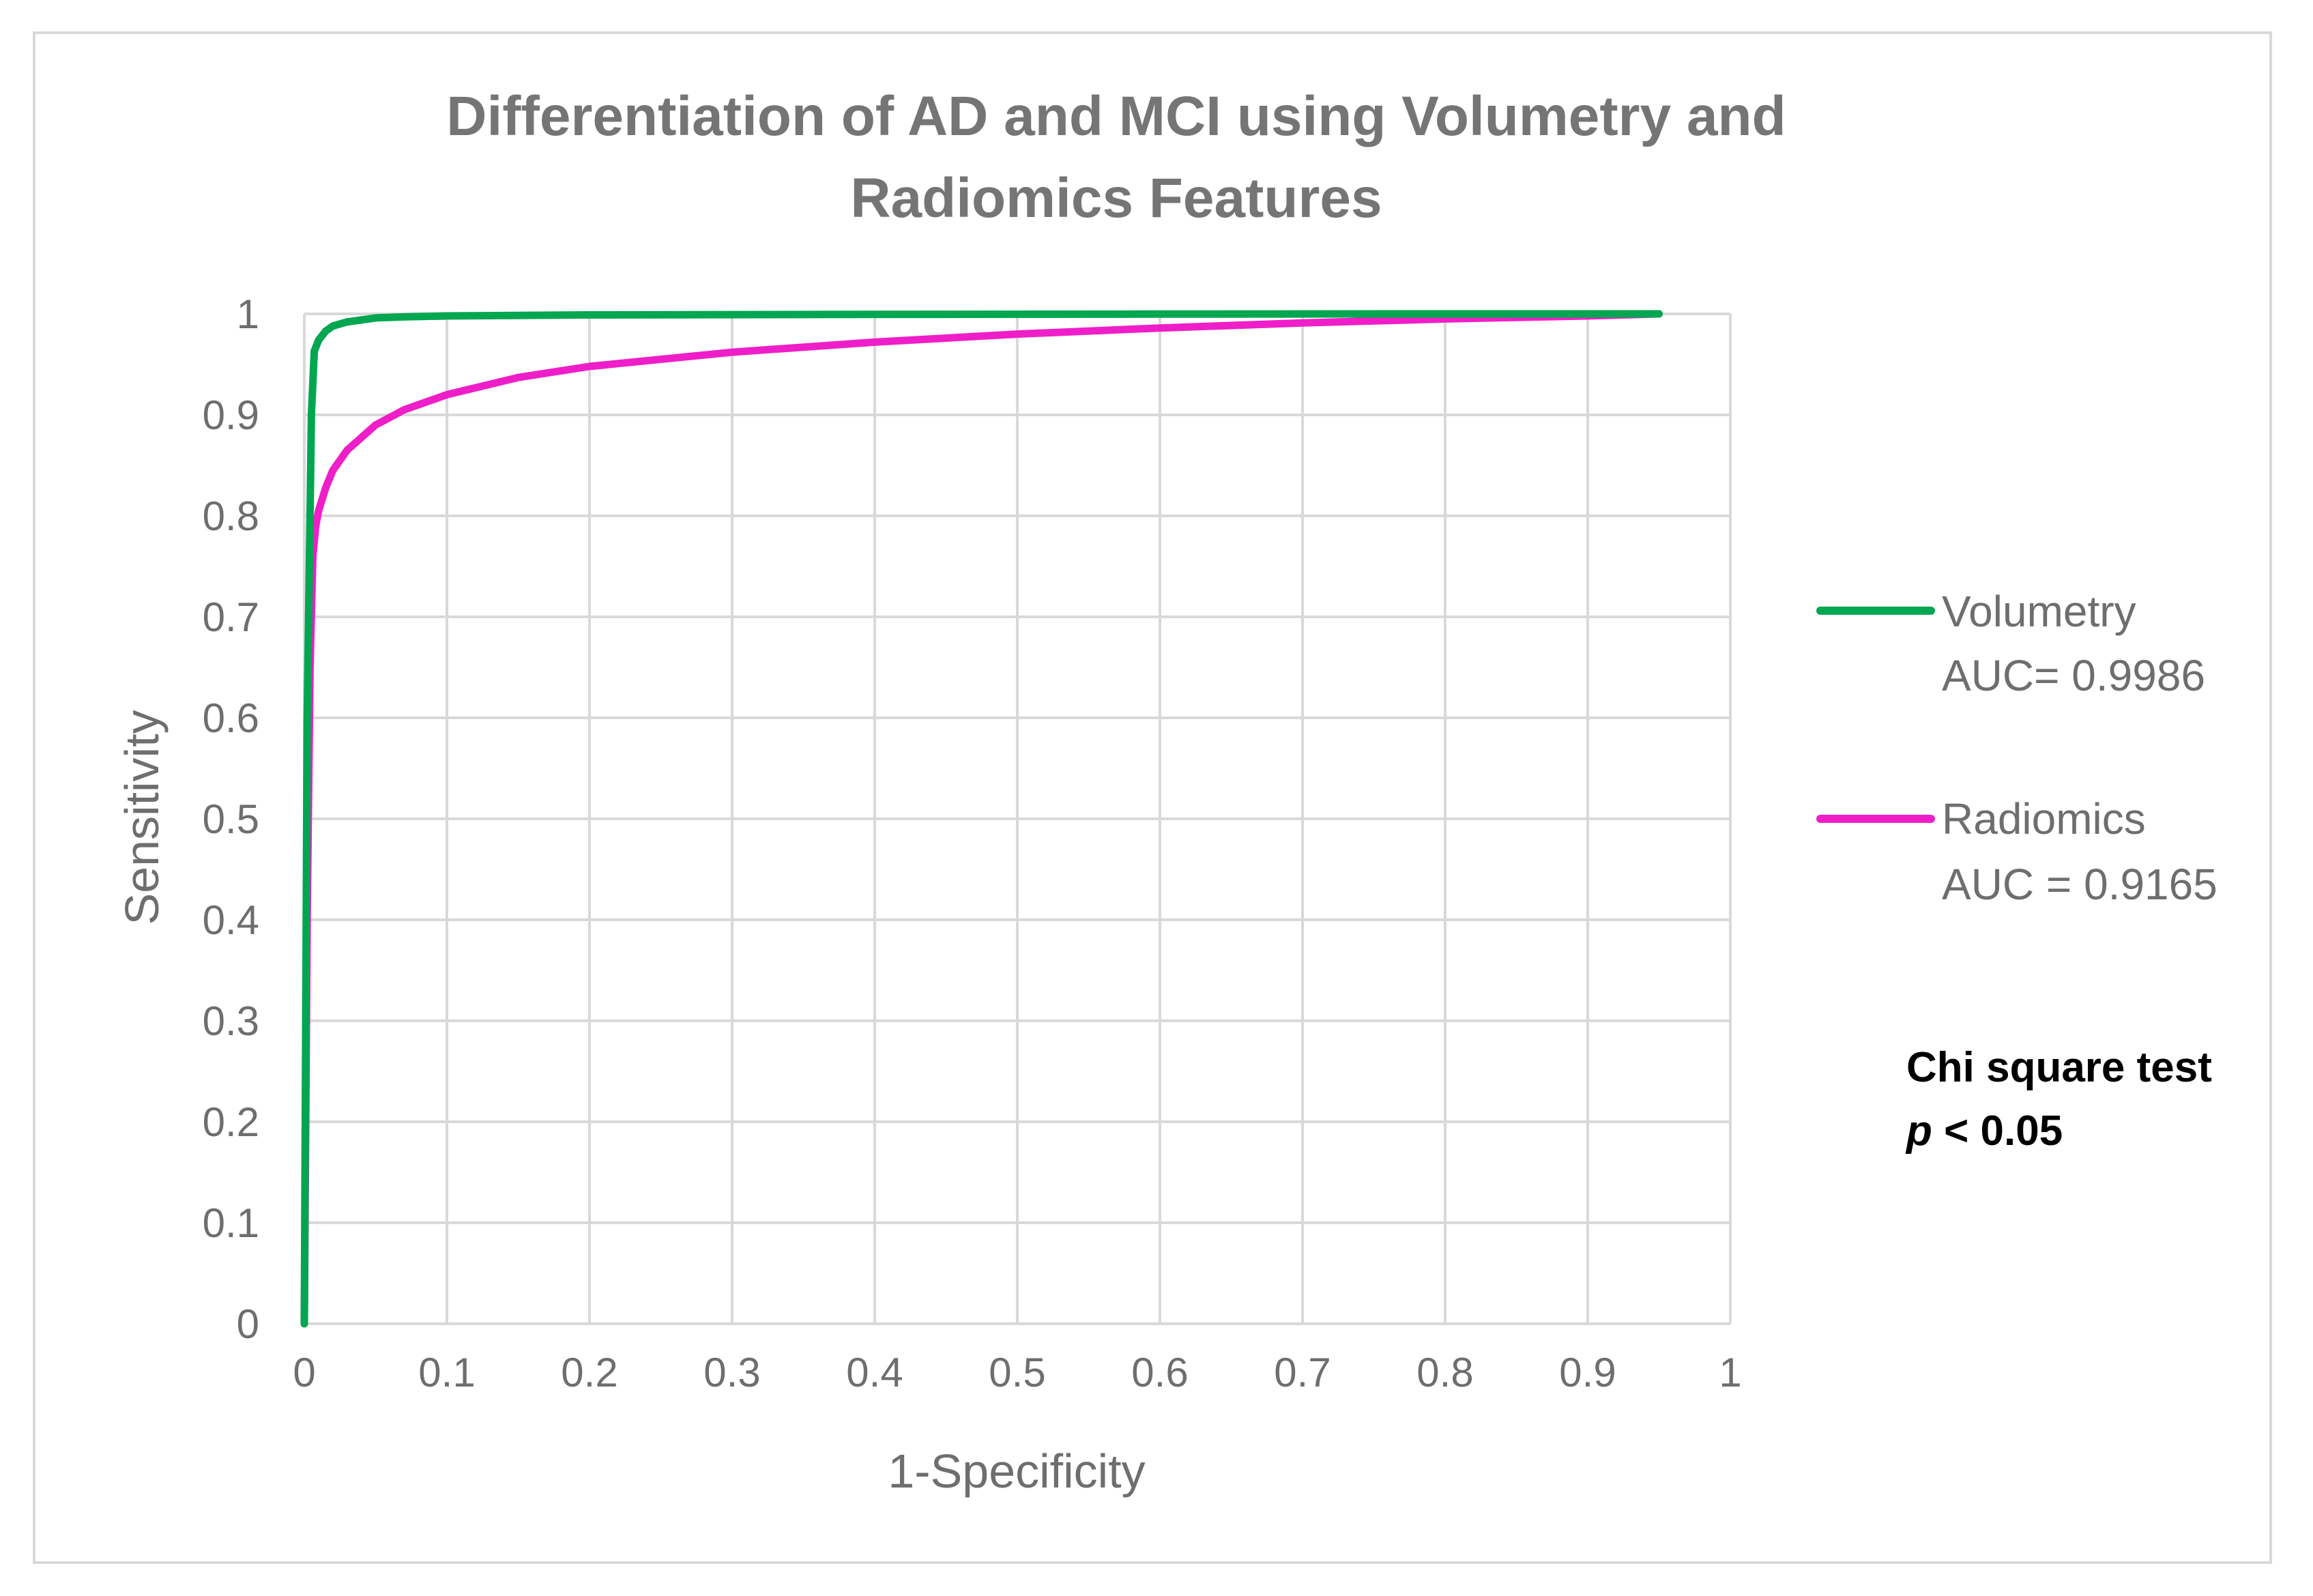 This screenshot has width=2313, height=1596. I want to click on legend-label-radiomics: Radiomics, so click(2044, 818).